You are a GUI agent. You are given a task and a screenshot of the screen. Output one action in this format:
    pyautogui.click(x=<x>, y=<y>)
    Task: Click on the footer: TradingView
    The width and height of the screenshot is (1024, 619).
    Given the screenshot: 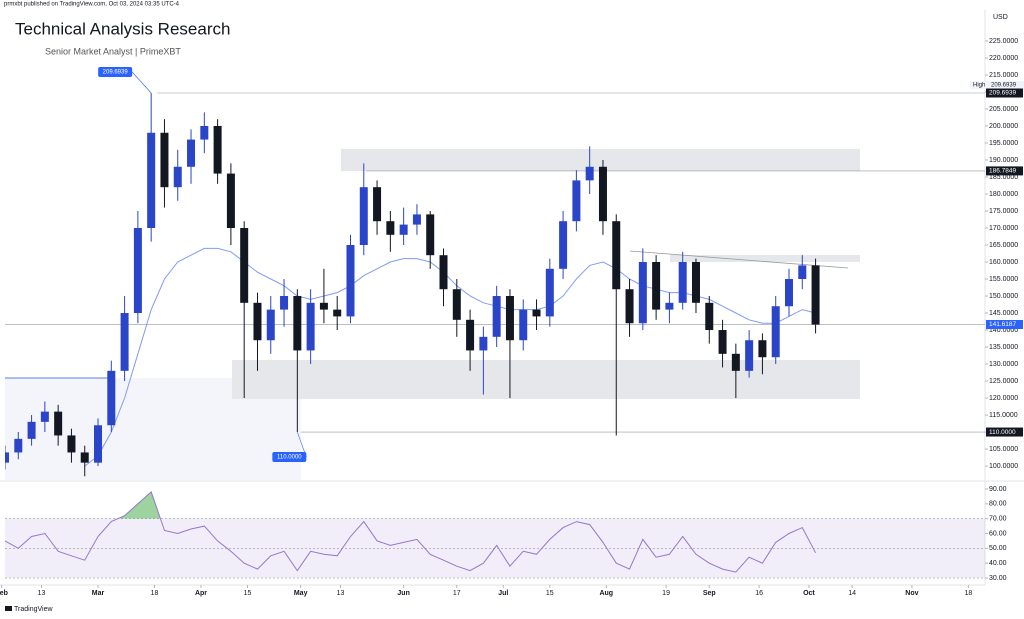 What is the action you would take?
    pyautogui.click(x=33, y=609)
    